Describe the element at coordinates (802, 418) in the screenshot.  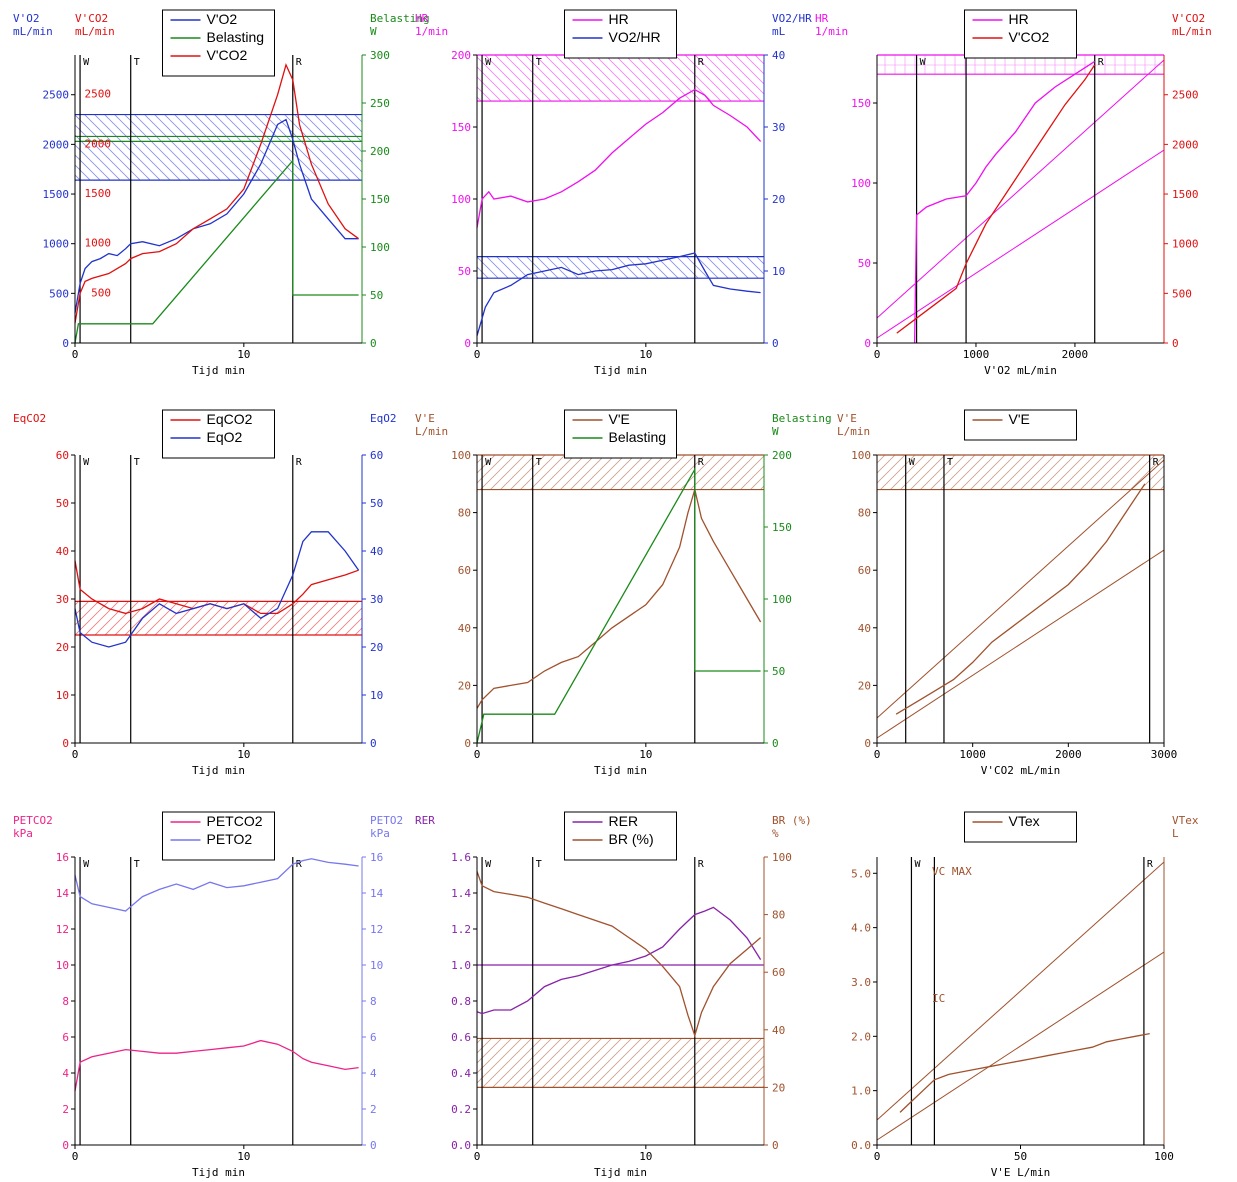
I see `y2-axis-title: Belasting` at that location.